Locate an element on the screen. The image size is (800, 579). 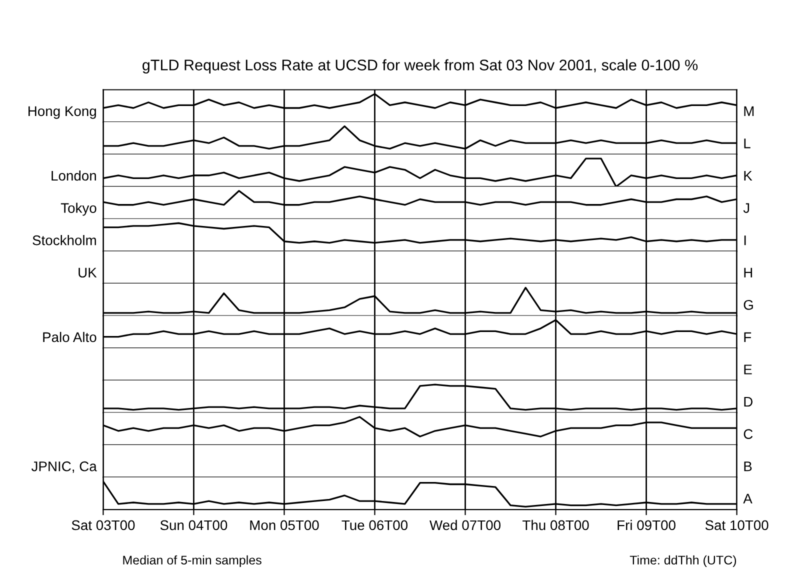
y2-axis-title: C is located at coordinates (748, 434).